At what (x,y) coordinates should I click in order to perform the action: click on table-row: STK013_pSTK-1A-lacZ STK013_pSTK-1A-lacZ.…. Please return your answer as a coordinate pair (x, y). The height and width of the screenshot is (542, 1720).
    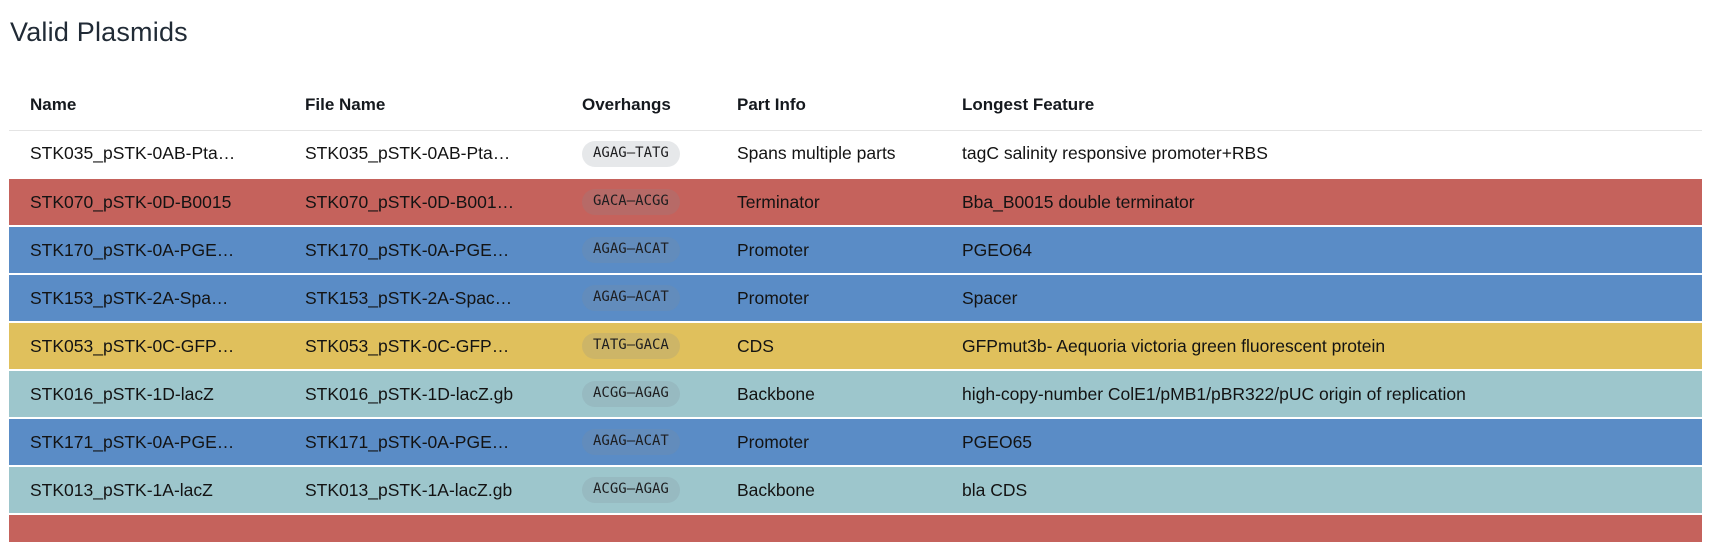
    Looking at the image, I should click on (855, 490).